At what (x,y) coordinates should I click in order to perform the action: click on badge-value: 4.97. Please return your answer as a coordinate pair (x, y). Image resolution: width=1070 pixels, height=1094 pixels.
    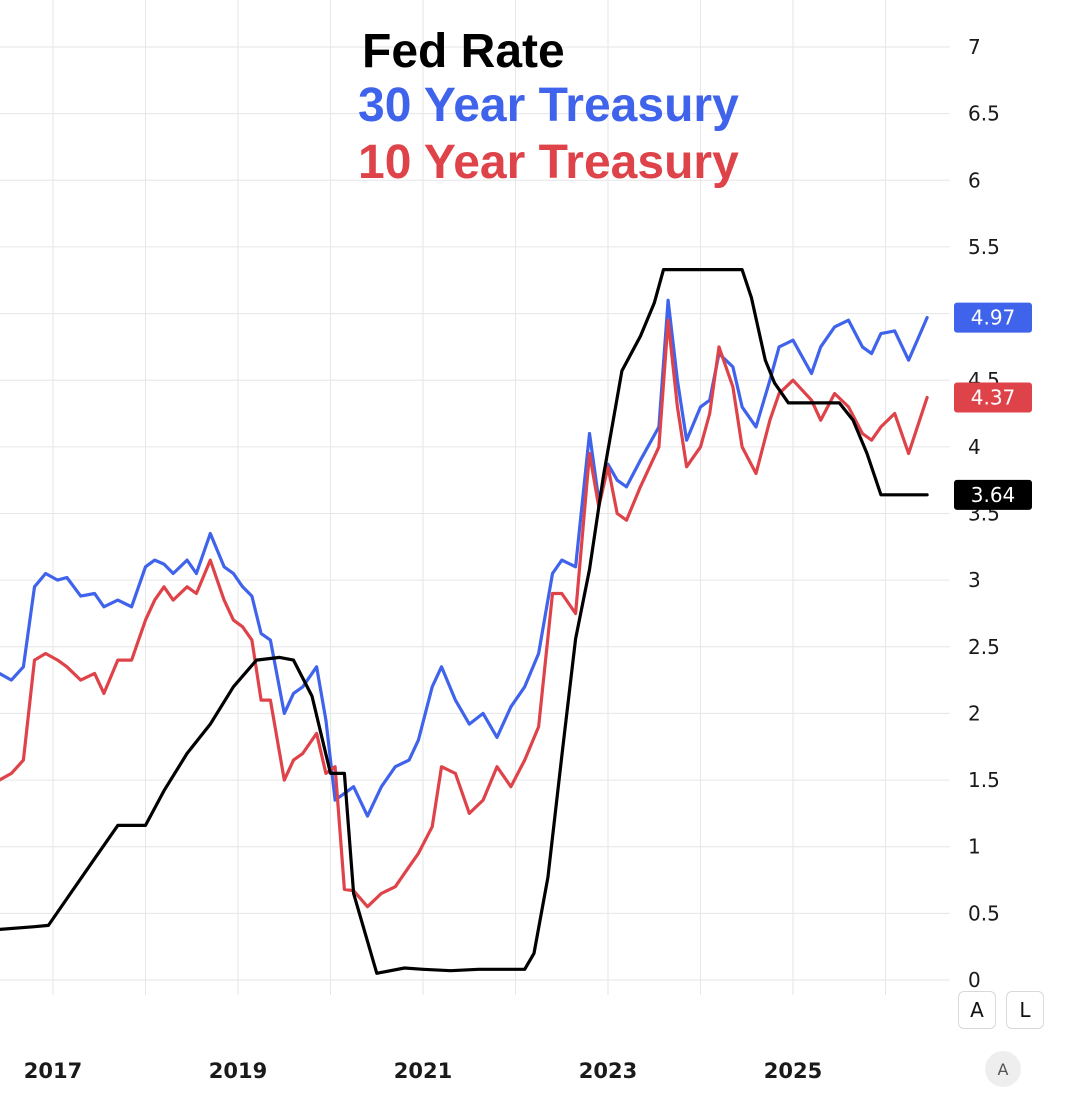
    Looking at the image, I should click on (993, 318).